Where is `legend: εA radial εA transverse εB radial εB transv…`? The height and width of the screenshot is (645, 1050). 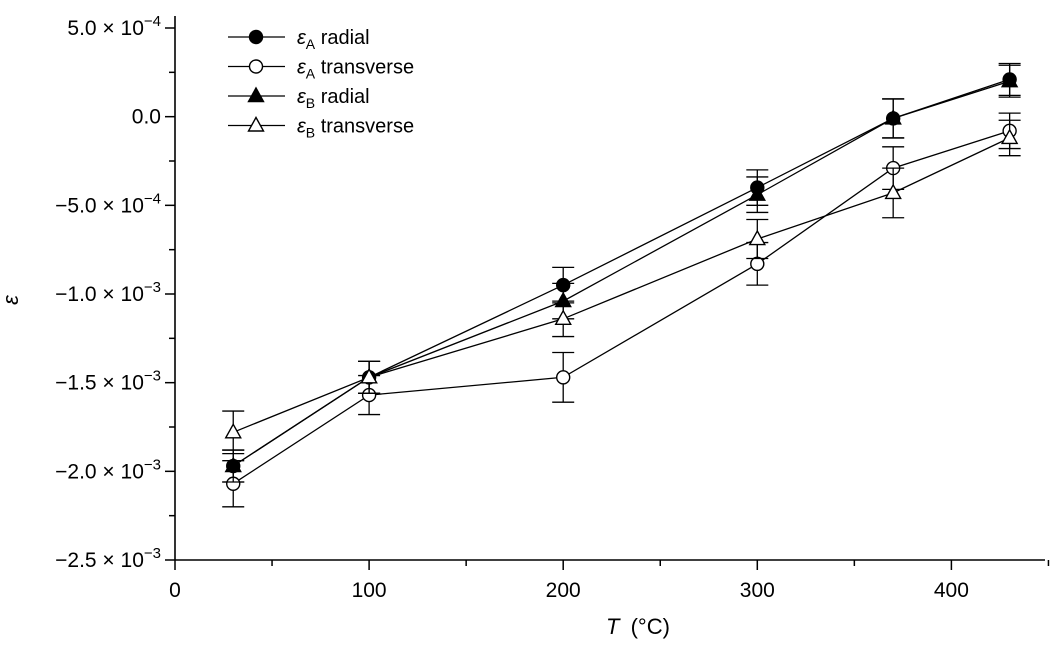 legend: εA radial εA transverse εB radial εB transv… is located at coordinates (321, 84).